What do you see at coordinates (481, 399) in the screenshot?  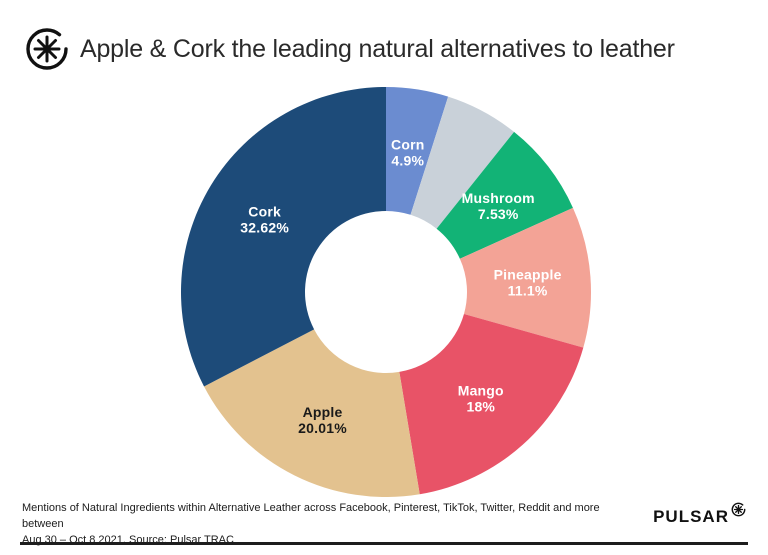 I see `slice-label-mango: Mango 18%` at bounding box center [481, 399].